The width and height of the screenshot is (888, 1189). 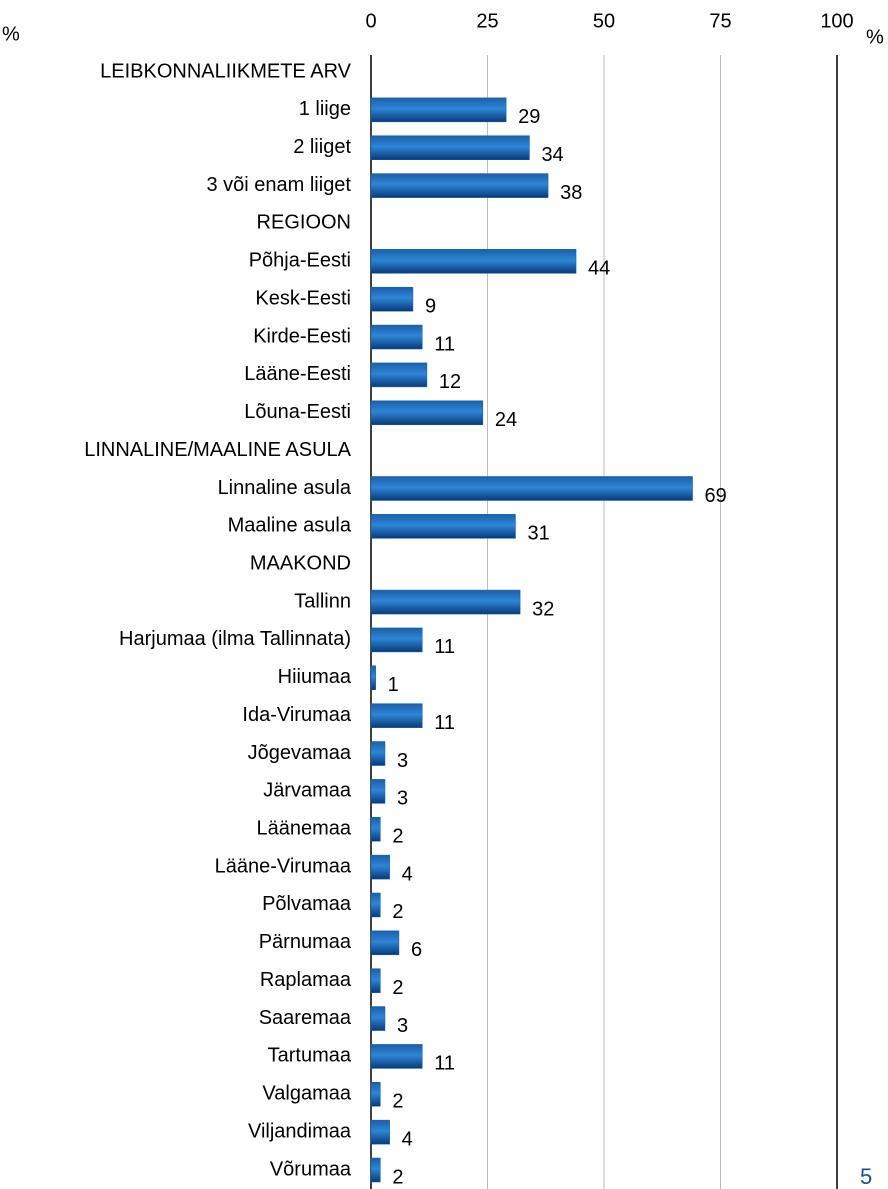 What do you see at coordinates (315, 677) in the screenshot?
I see `y-tick-label: Hiiumaa` at bounding box center [315, 677].